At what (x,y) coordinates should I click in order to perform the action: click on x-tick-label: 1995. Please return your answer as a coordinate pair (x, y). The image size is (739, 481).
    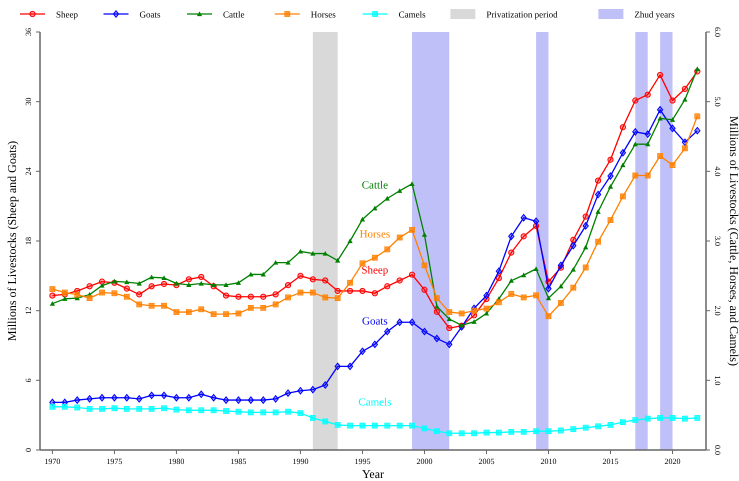
    Looking at the image, I should click on (362, 461).